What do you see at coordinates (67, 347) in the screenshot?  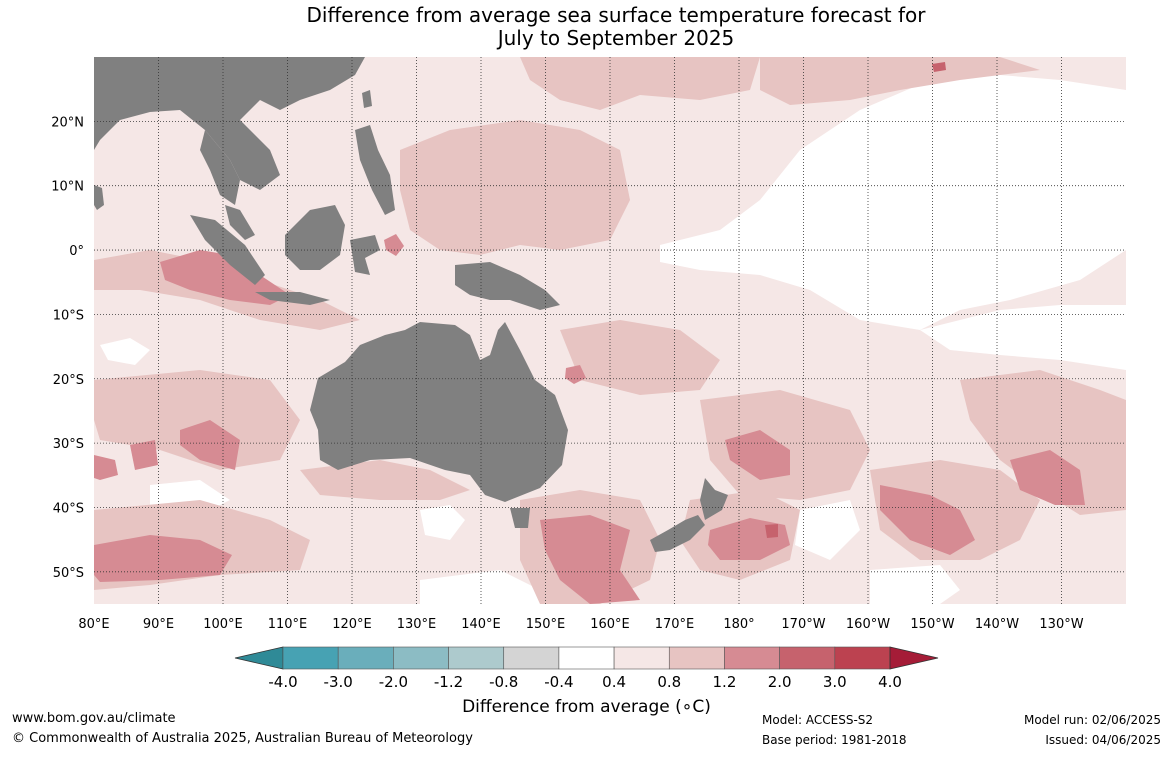 I see `y-tick-labels: 20°N 10°N 0° 10°S 20°S 30°S 40°S 50°S` at bounding box center [67, 347].